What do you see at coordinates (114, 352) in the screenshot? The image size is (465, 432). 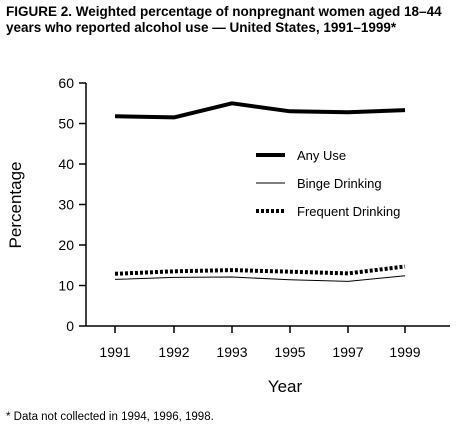 I see `x-tick-label: 1991` at bounding box center [114, 352].